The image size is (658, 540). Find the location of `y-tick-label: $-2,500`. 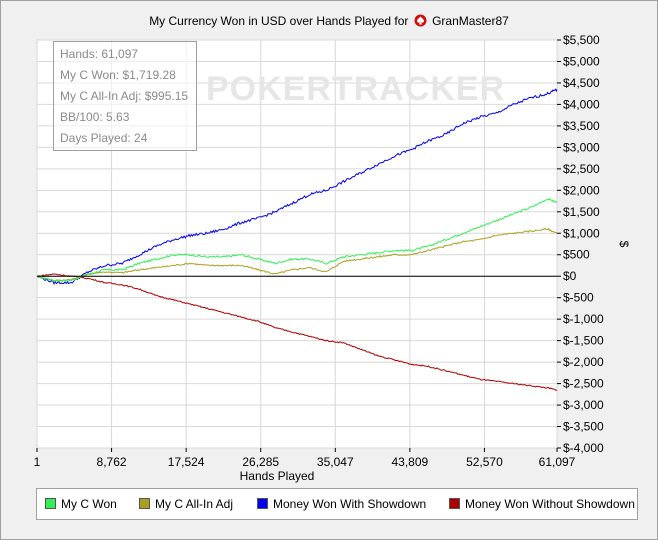

y-tick-label: $-2,500 is located at coordinates (583, 384).